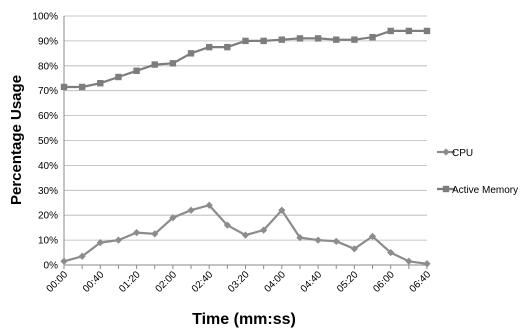  What do you see at coordinates (275, 282) in the screenshot?
I see `x-tick-label: 04:00` at bounding box center [275, 282].